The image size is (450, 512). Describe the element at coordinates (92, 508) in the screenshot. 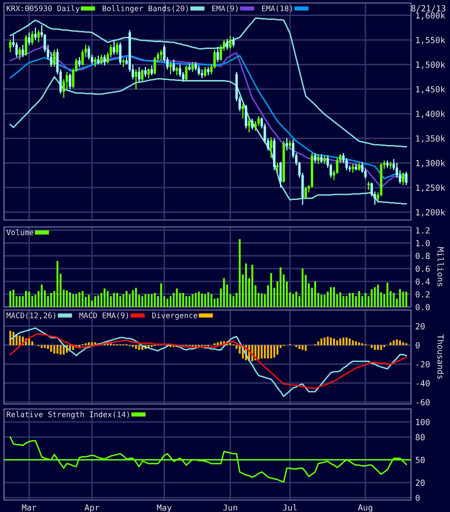

I see `x-tick-label: Apr` at that location.